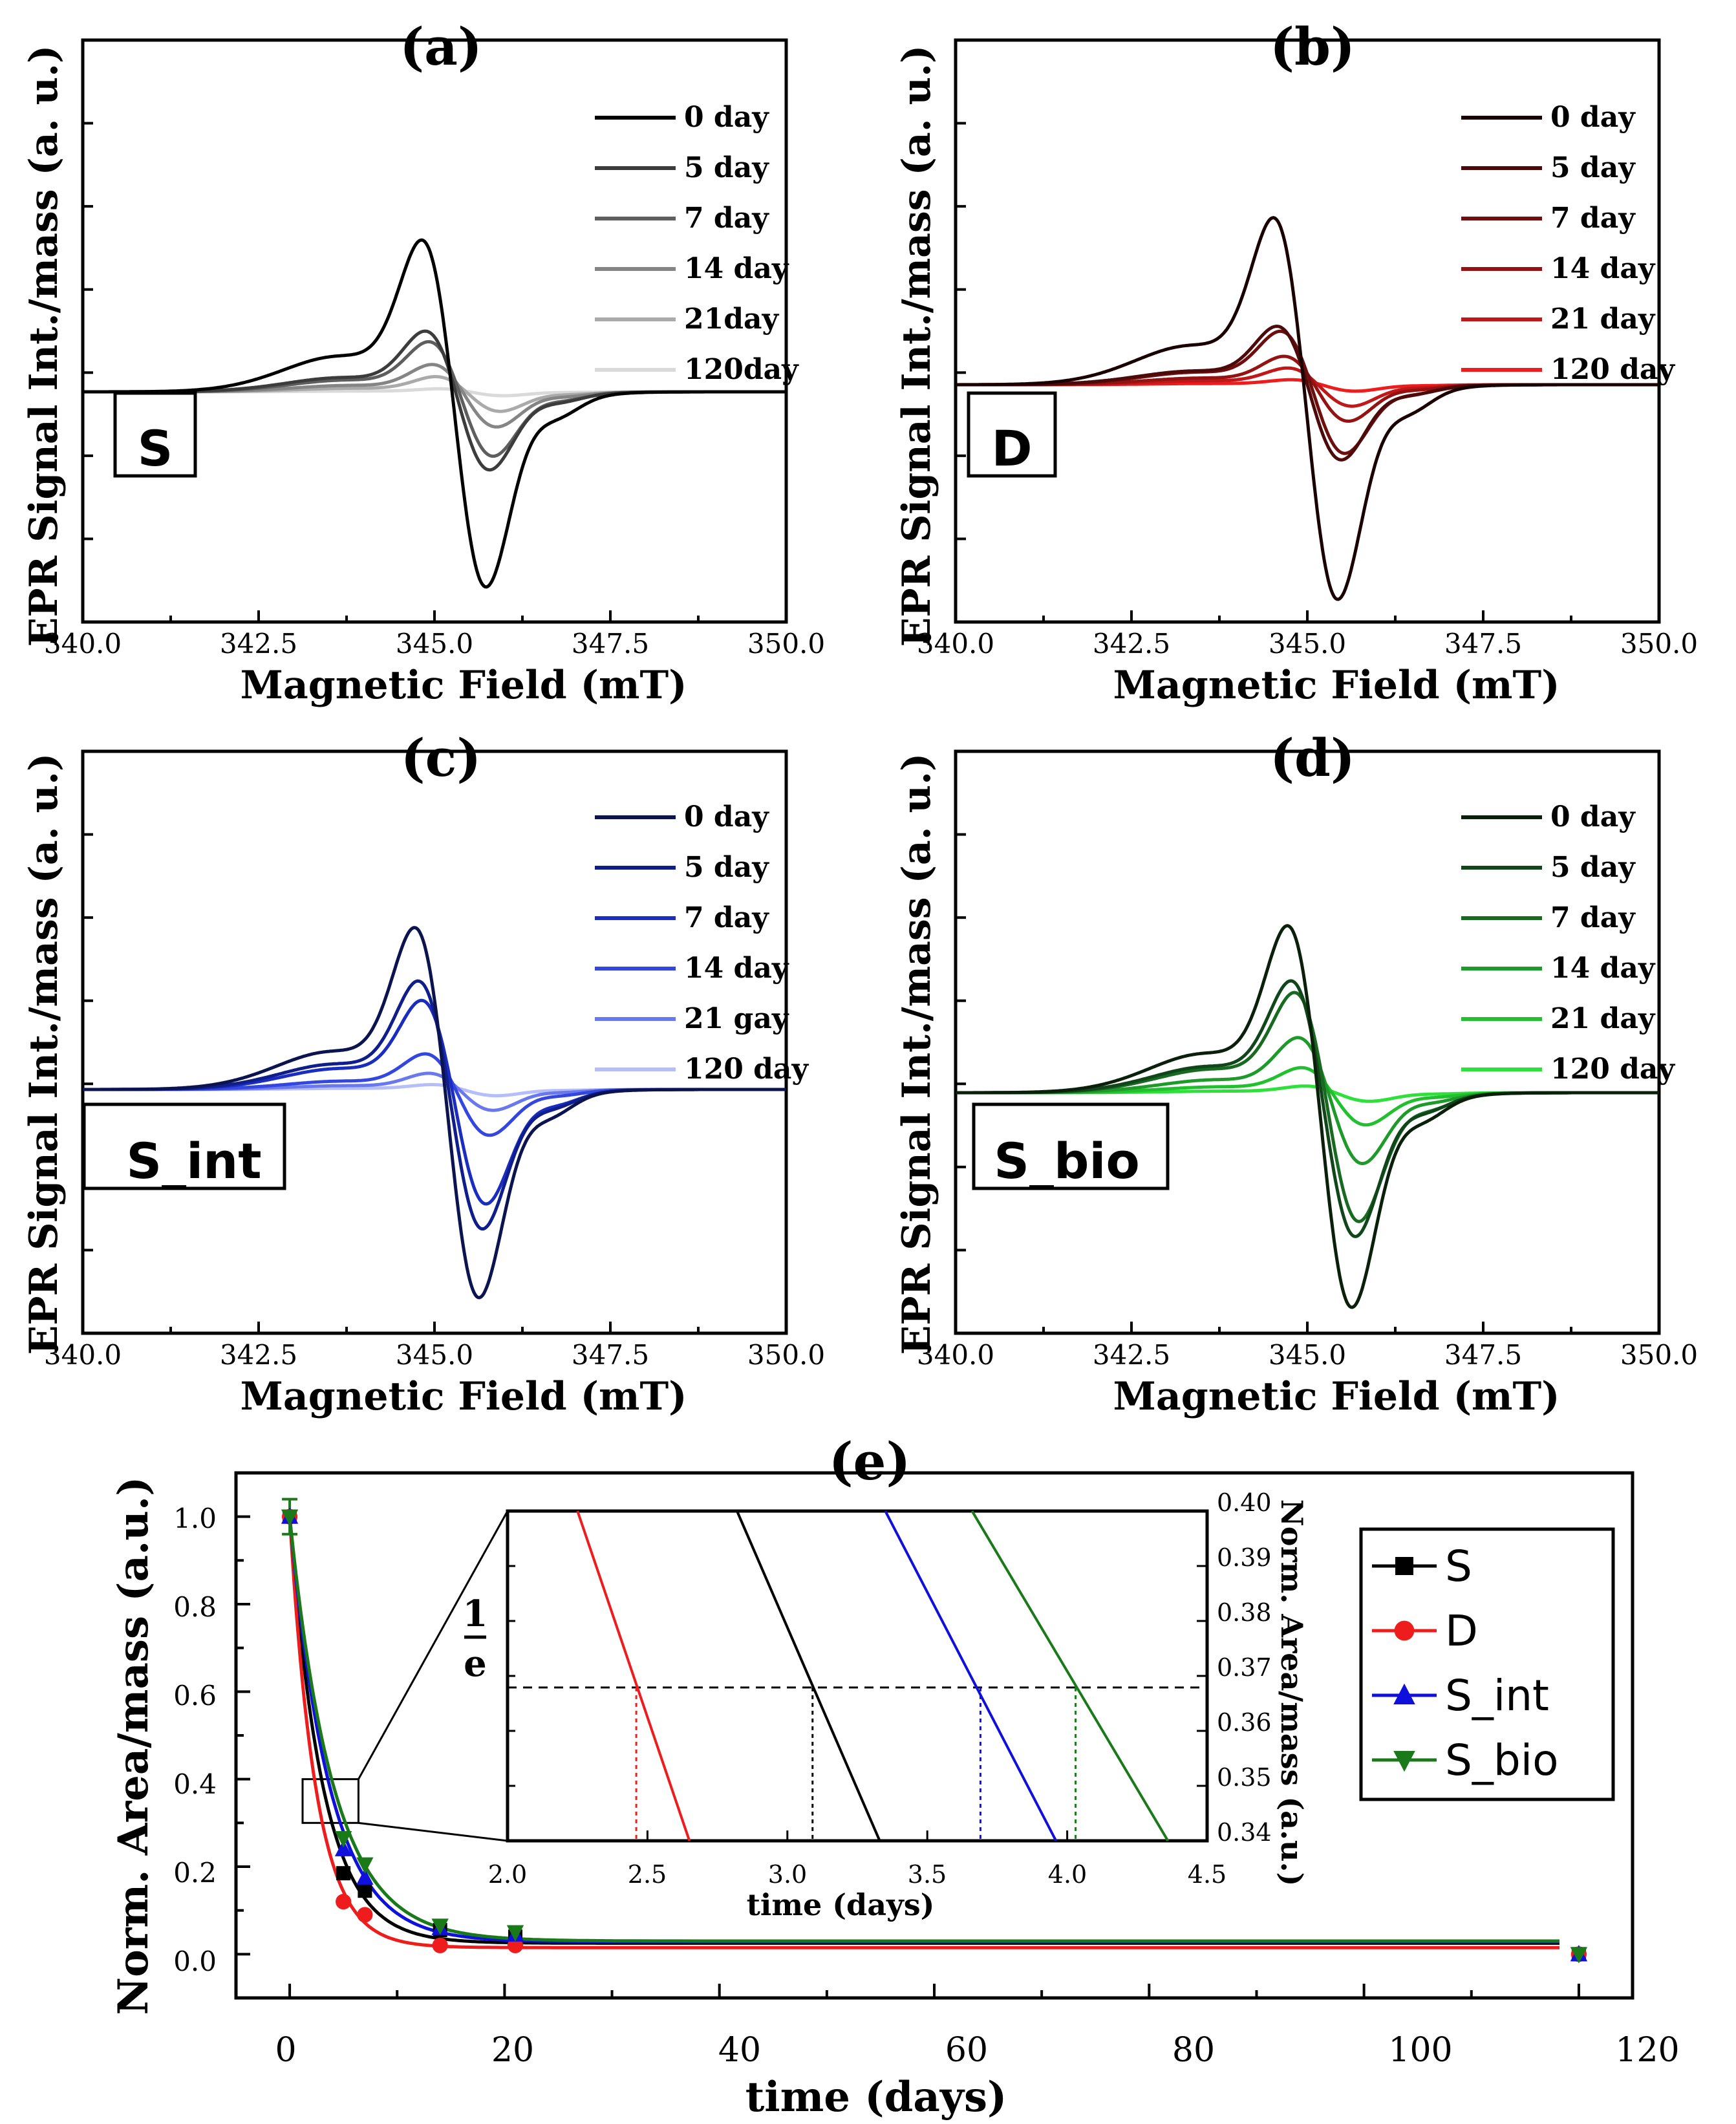  I want to click on fit-curve-S_bio, so click(923, 1729).